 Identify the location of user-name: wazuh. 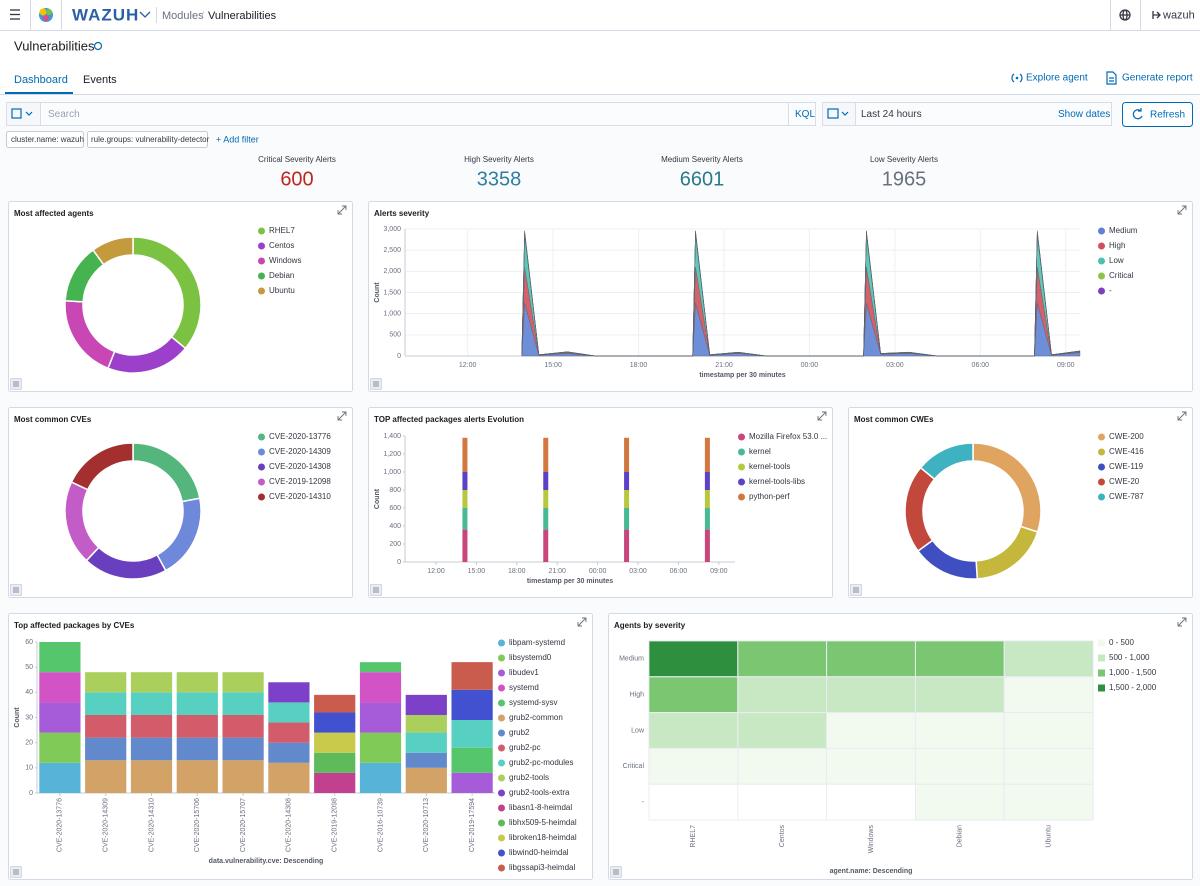
(1178, 15).